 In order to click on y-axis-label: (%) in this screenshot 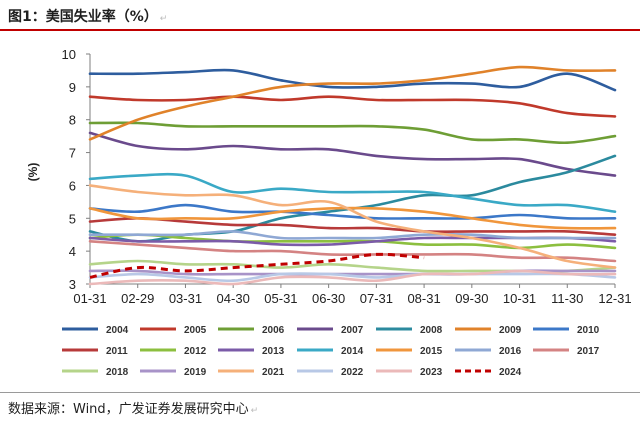, I will do `click(33, 172)`.